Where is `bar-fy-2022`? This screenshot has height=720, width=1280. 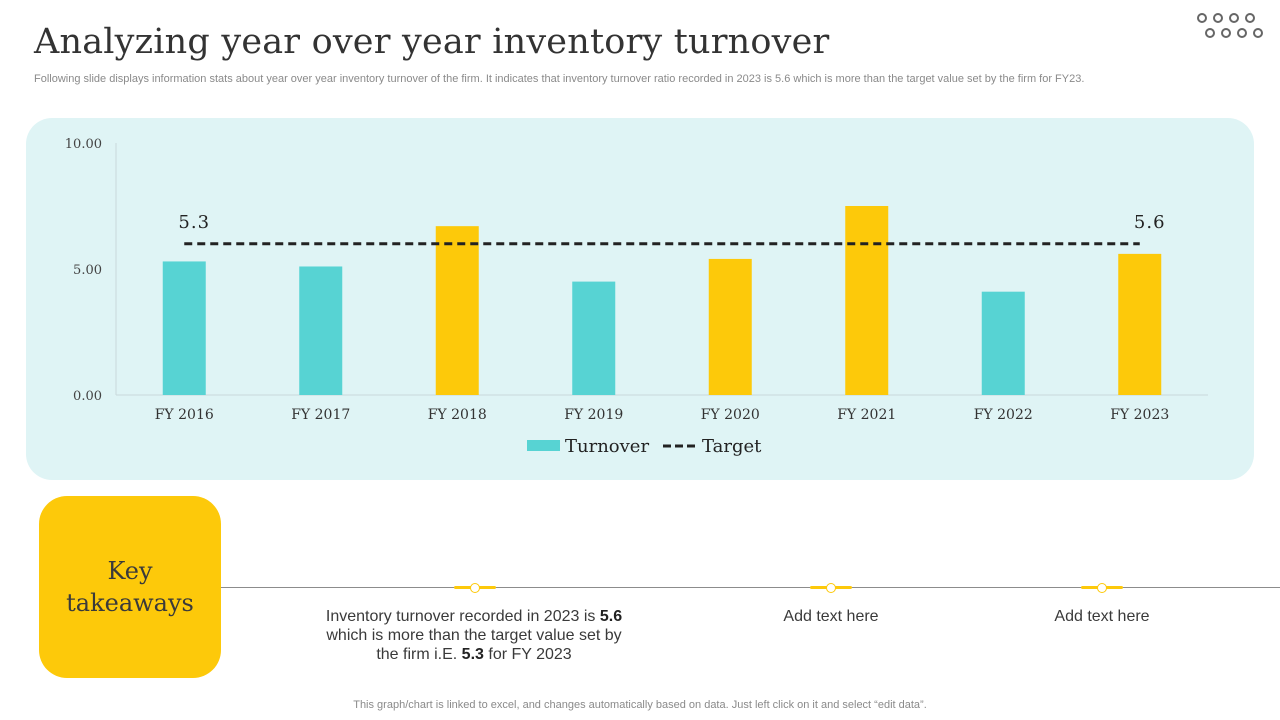 bar-fy-2022 is located at coordinates (1003, 343).